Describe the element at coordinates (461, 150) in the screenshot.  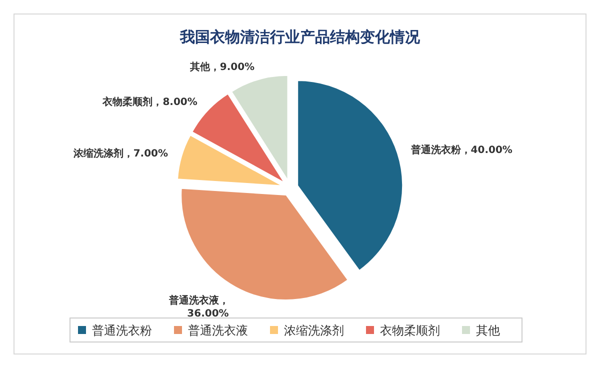
I see `data-label: 普通洗衣粉，40.00%` at that location.